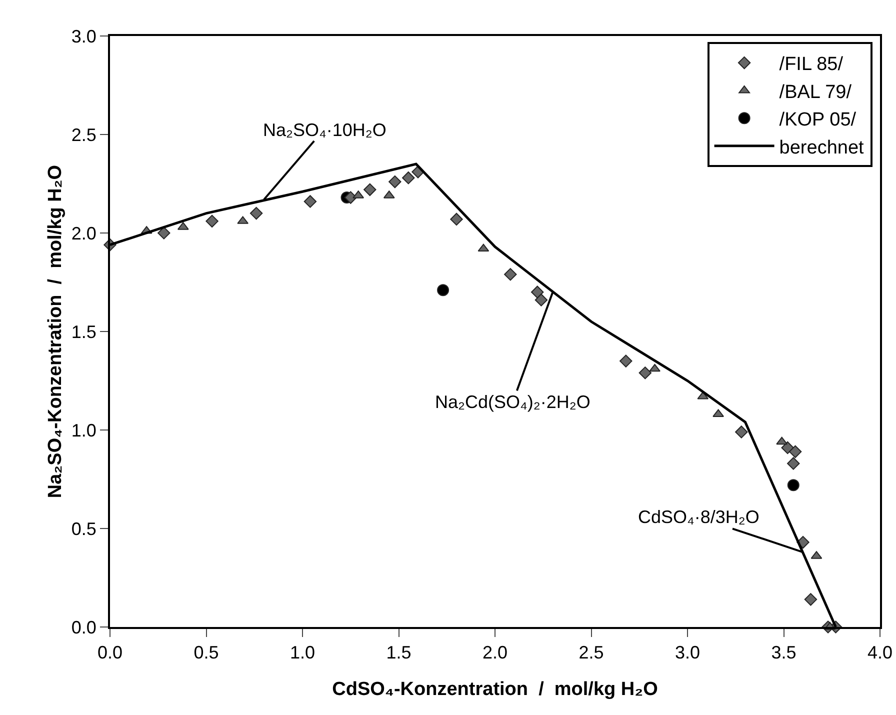 The width and height of the screenshot is (896, 715). Describe the element at coordinates (818, 120) in the screenshot. I see `legend-label: /KOP 05/` at that location.